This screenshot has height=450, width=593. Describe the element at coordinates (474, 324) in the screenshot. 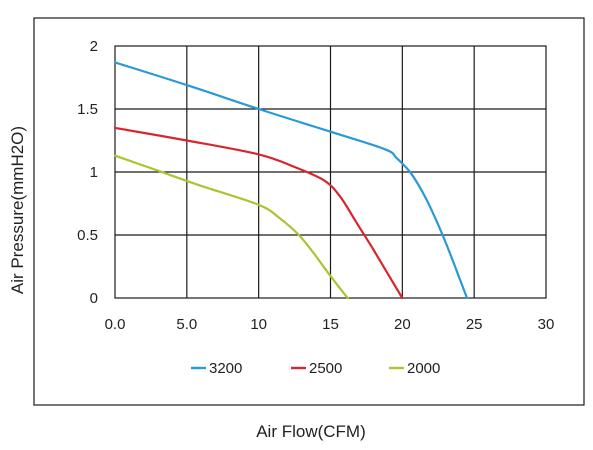

I see `x-tick-label: 25` at that location.